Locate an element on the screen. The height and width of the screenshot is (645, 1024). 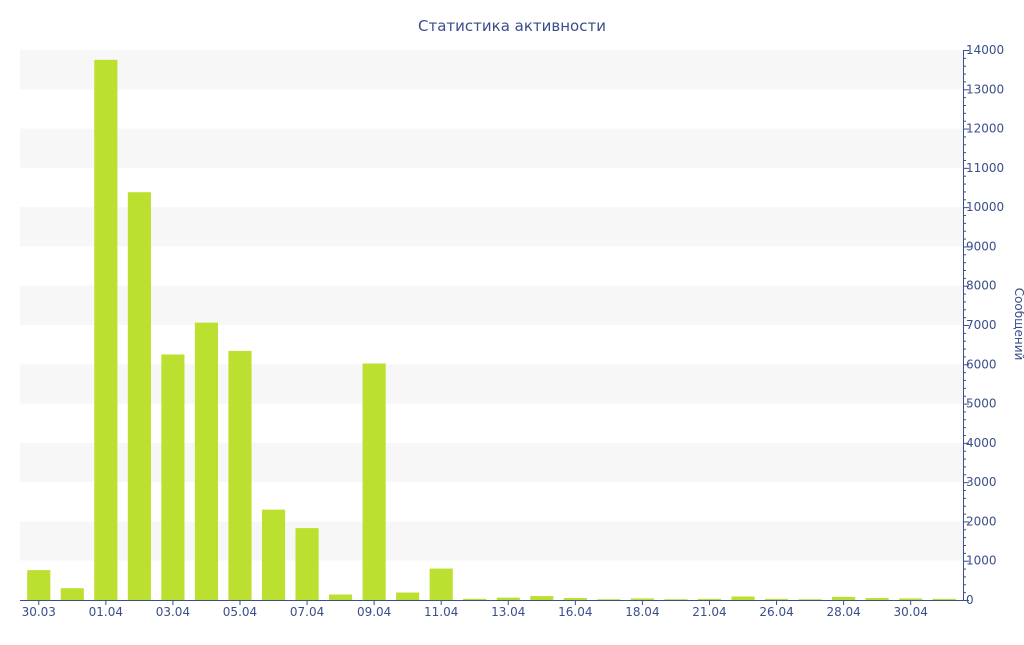
bar-13.04 is located at coordinates (508, 598).